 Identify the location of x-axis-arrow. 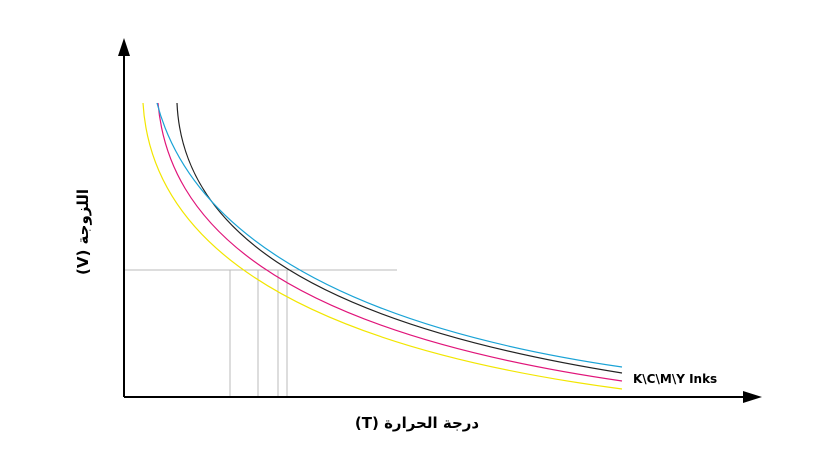
(752, 397).